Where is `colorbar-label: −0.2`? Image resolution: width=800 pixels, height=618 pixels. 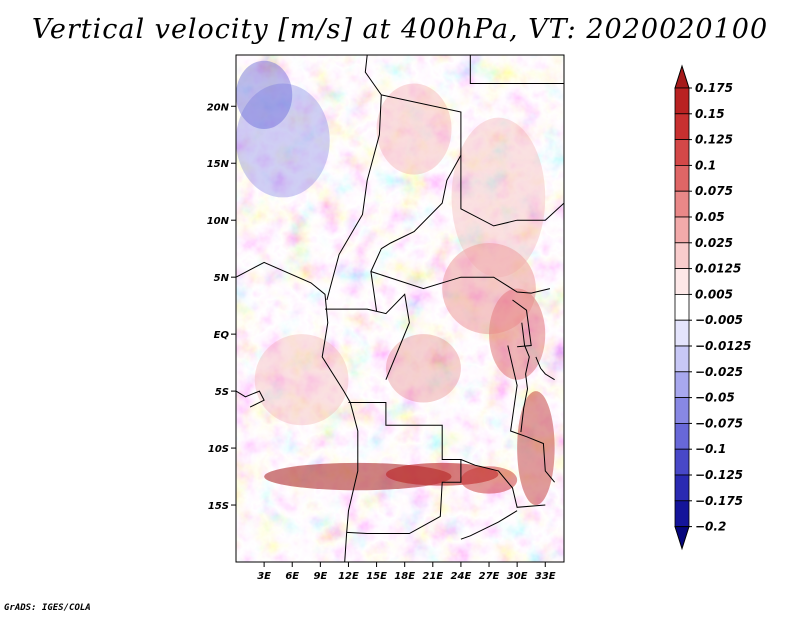 colorbar-label: −0.2 is located at coordinates (710, 527).